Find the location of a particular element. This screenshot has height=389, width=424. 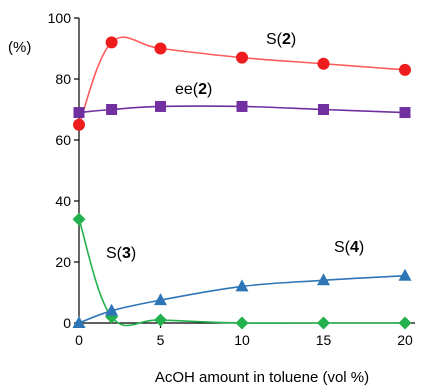

x-tick-label: 10 is located at coordinates (242, 340).